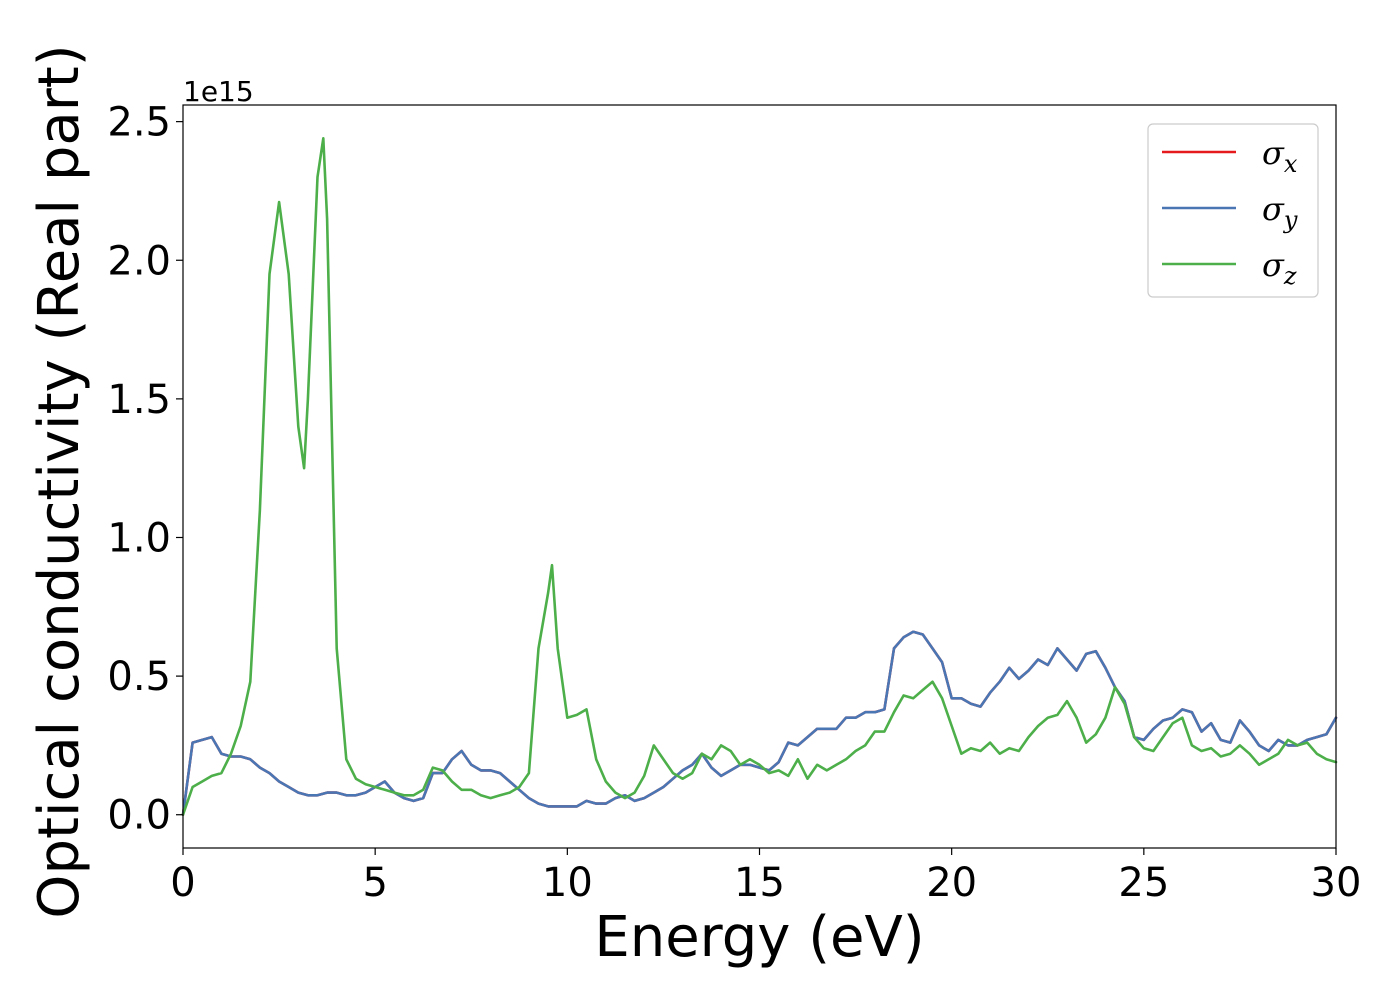 The image size is (1400, 1000). I want to click on legend-label-sigma-z: σz, so click(1279, 268).